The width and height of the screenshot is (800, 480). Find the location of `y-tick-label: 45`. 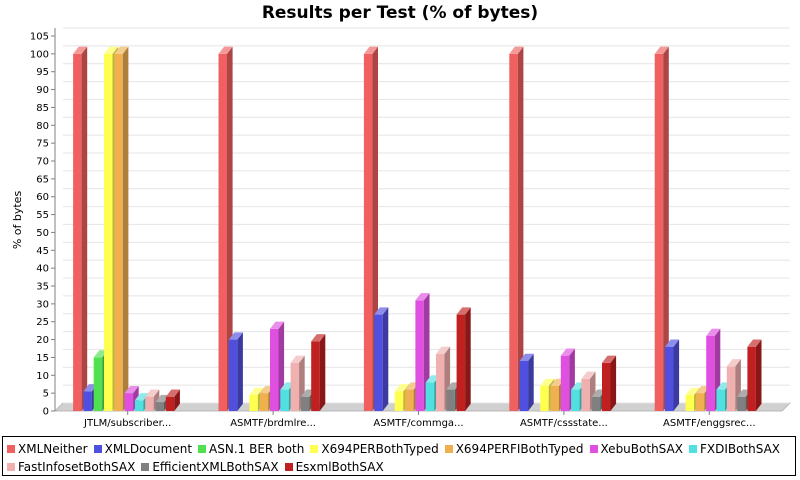

y-tick-label: 45 is located at coordinates (42, 251).